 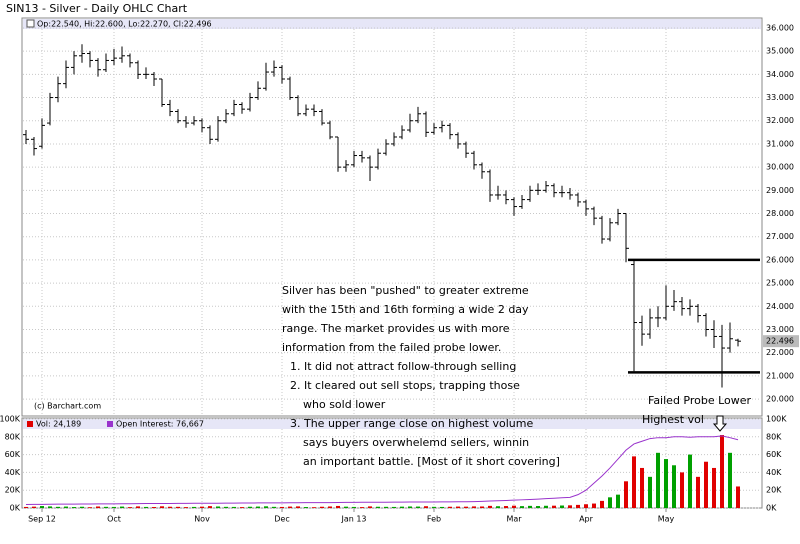 I want to click on source: (c) Barchart.com, so click(x=67, y=406).